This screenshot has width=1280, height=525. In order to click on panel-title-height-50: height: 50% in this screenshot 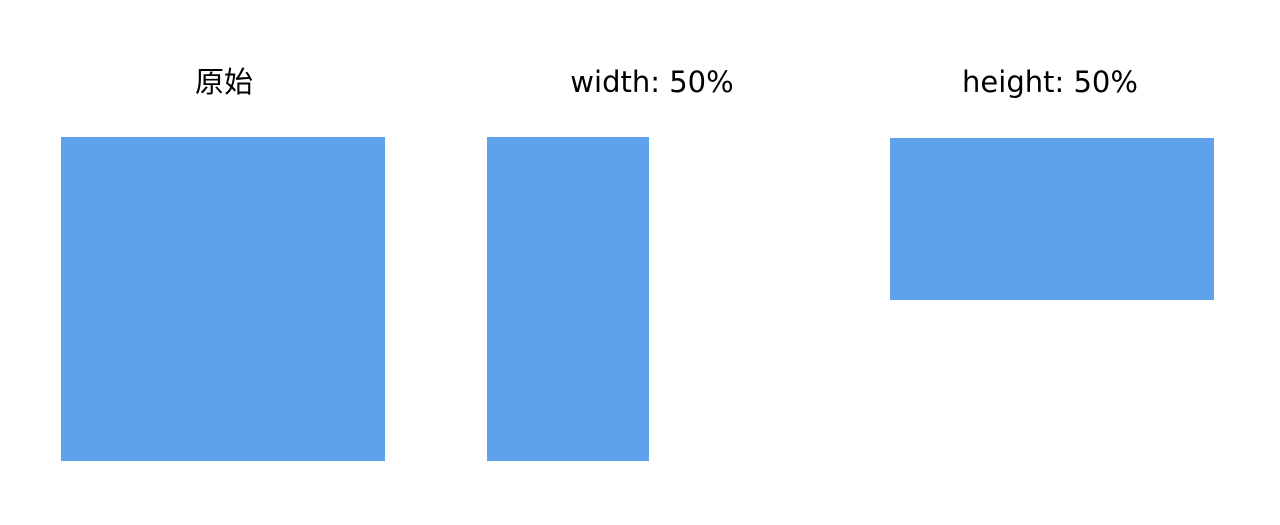, I will do `click(1050, 82)`.